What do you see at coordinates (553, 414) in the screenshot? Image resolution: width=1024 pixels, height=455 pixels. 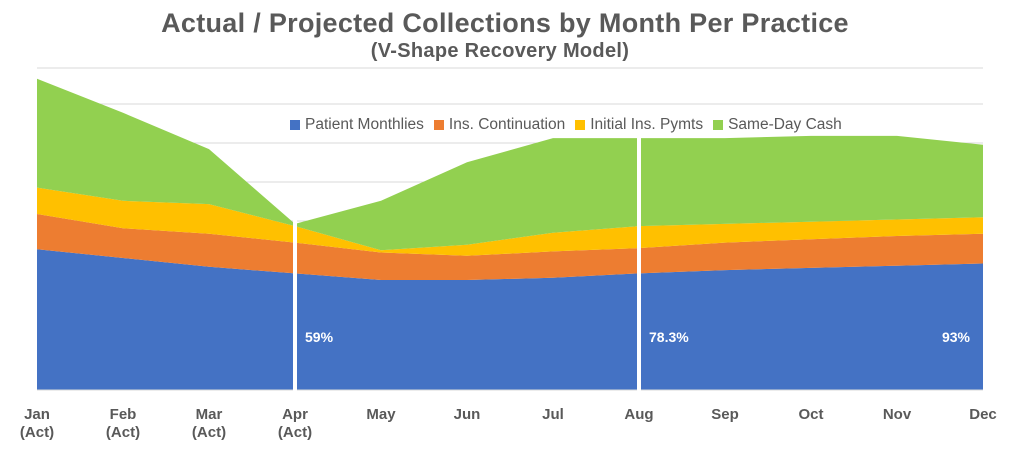 I see `x-tick-label: Jul` at bounding box center [553, 414].